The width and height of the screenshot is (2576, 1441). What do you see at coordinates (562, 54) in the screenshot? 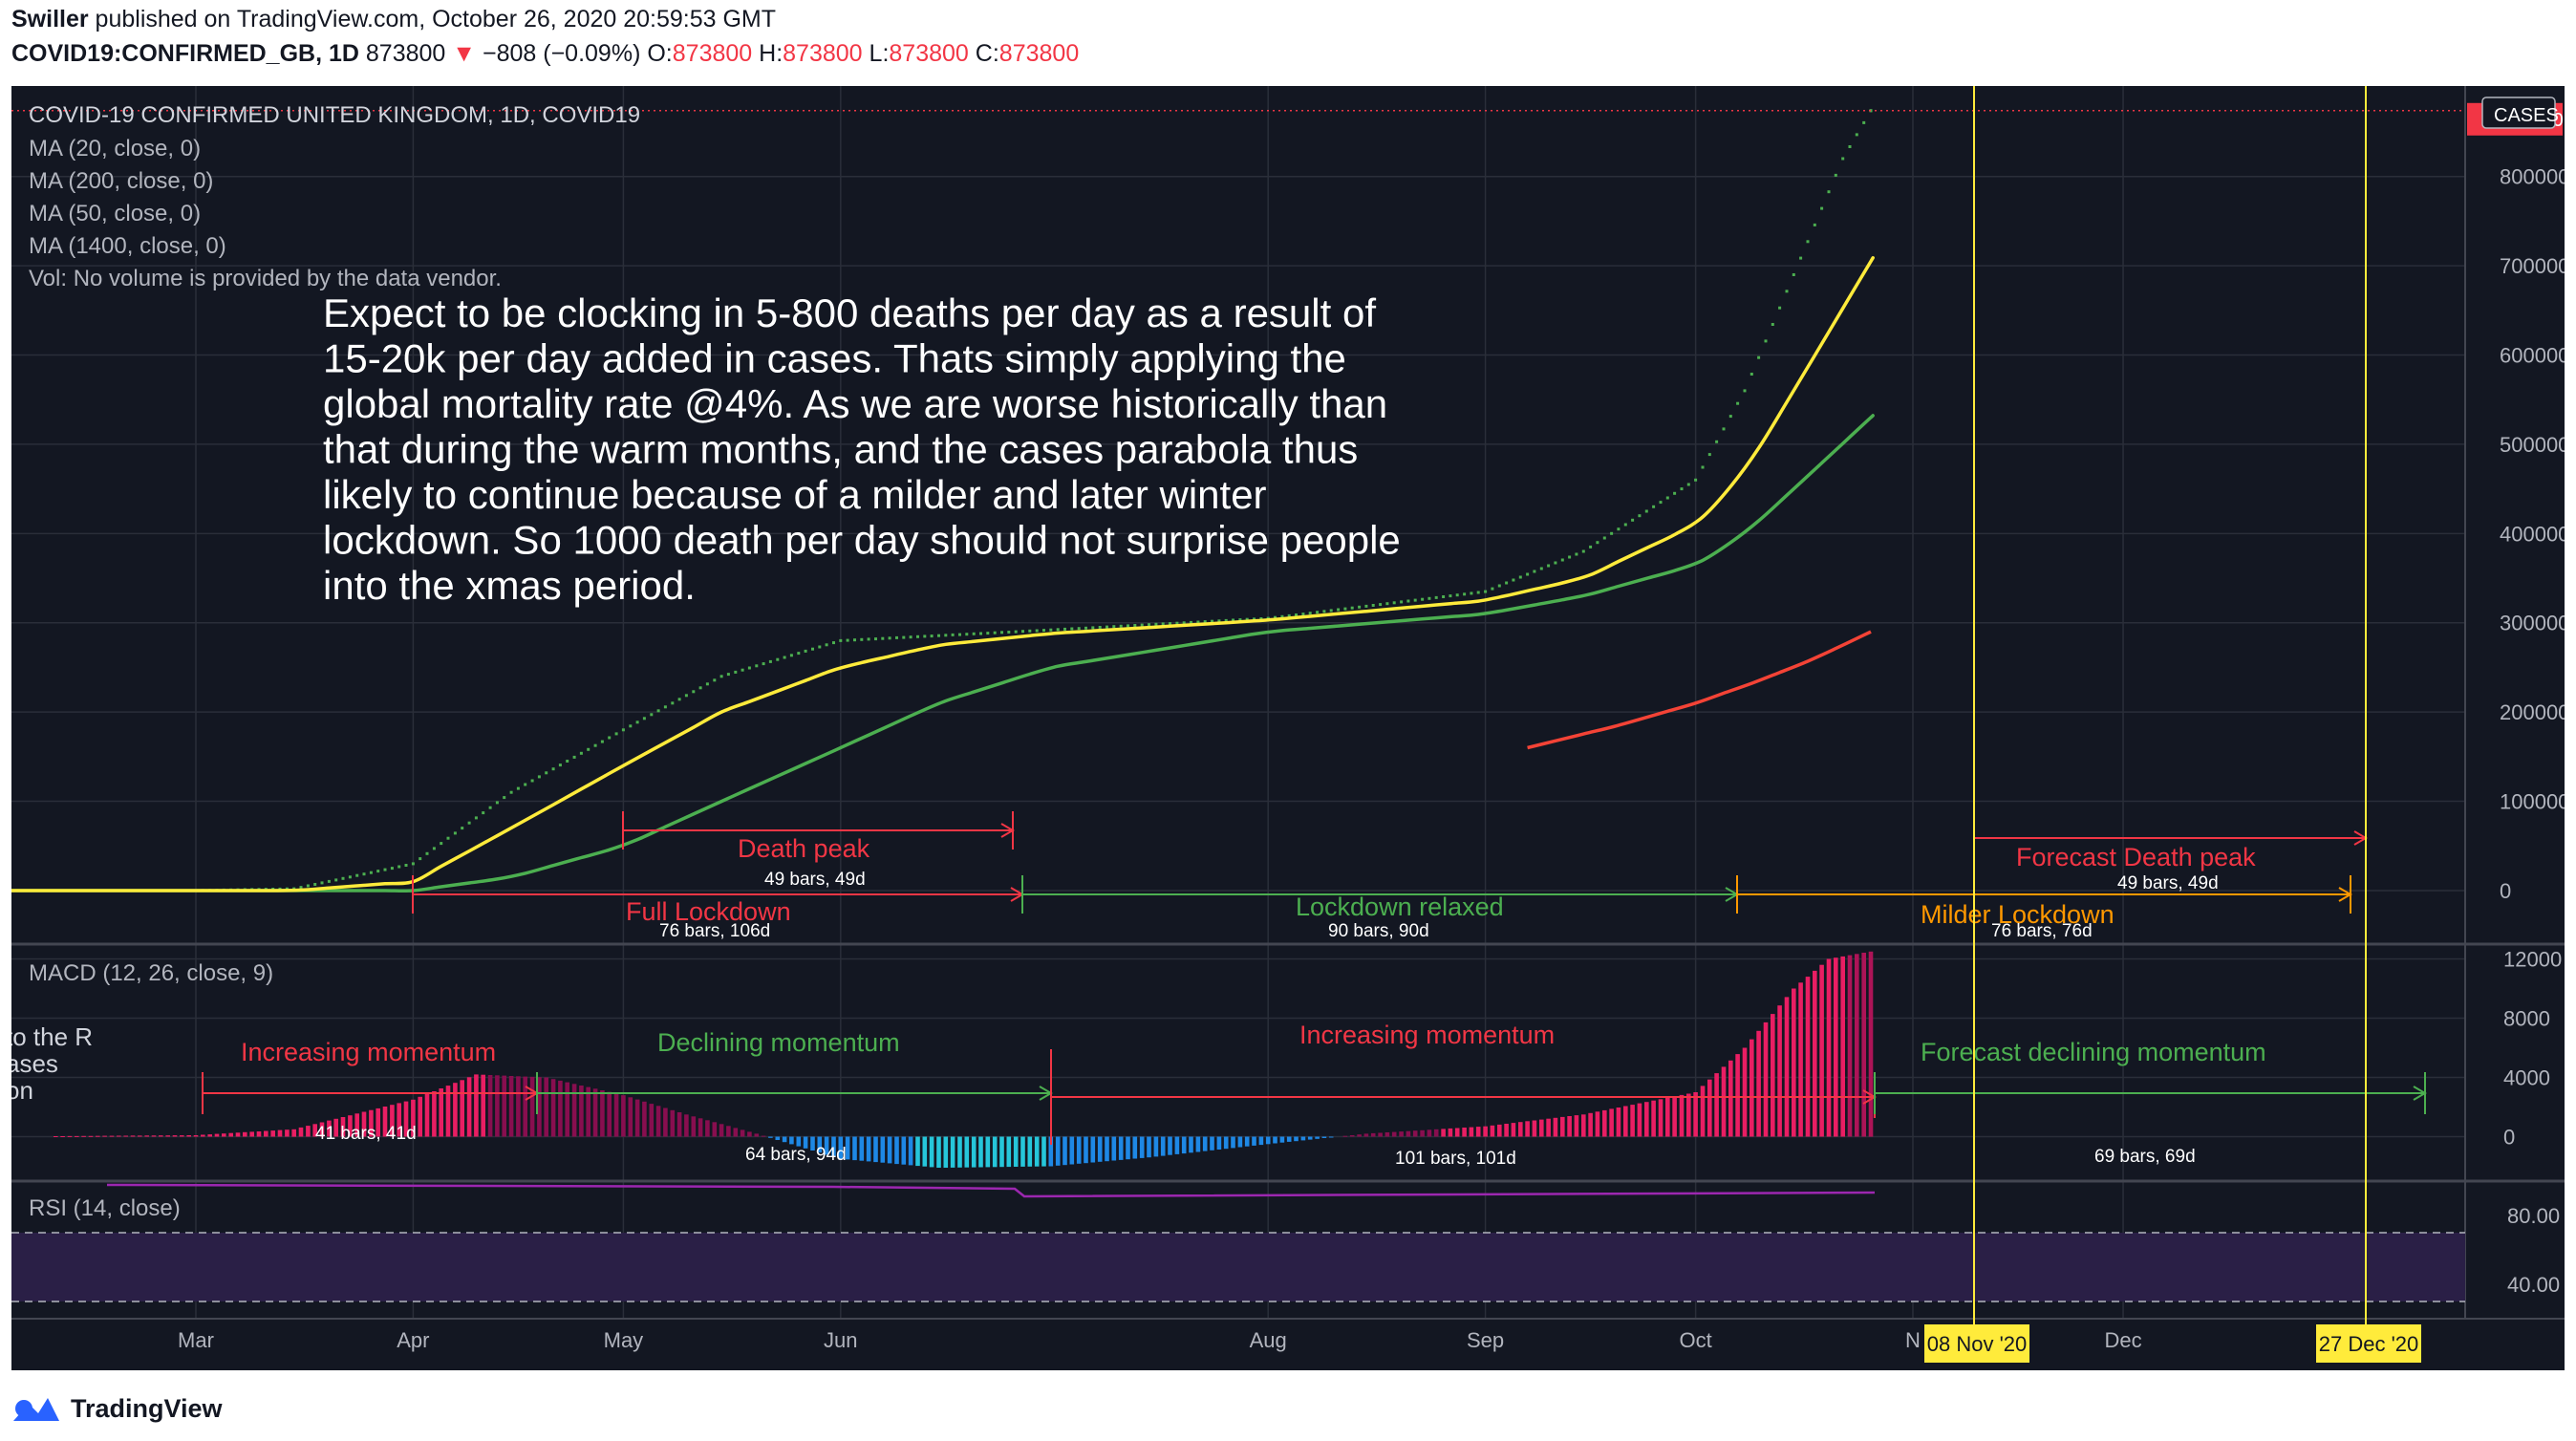
I see `price-change: −808 (−0.09%)` at bounding box center [562, 54].